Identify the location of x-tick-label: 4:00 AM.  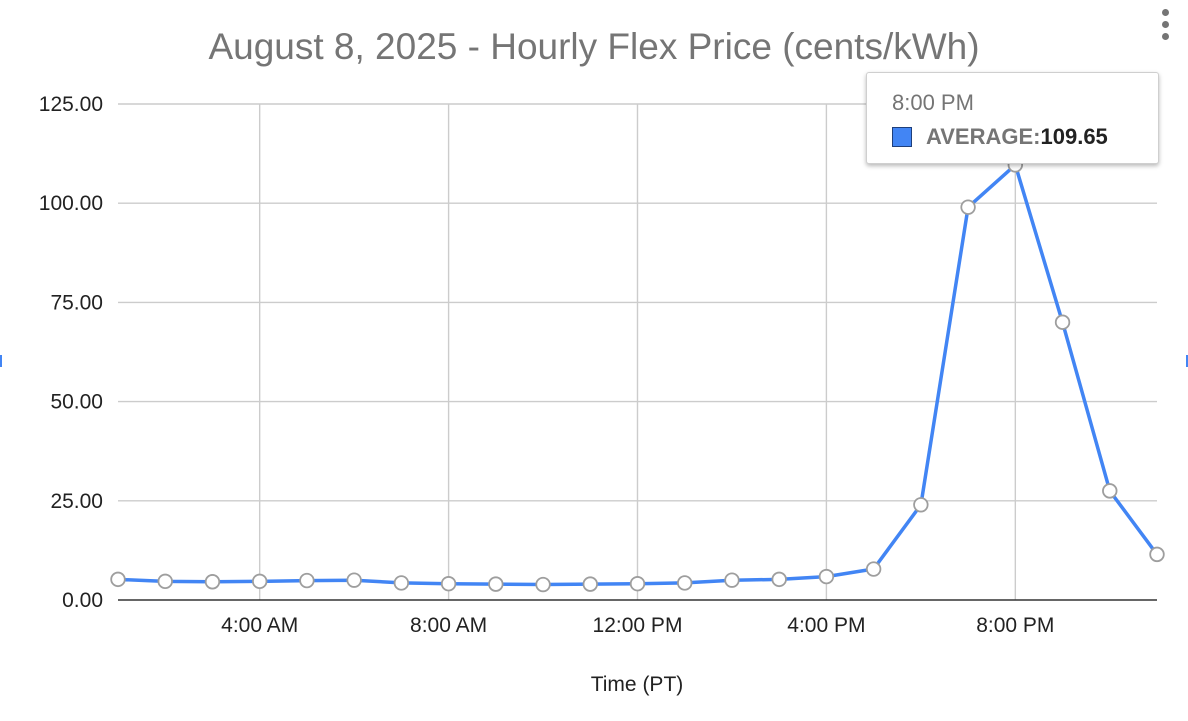
(259, 625).